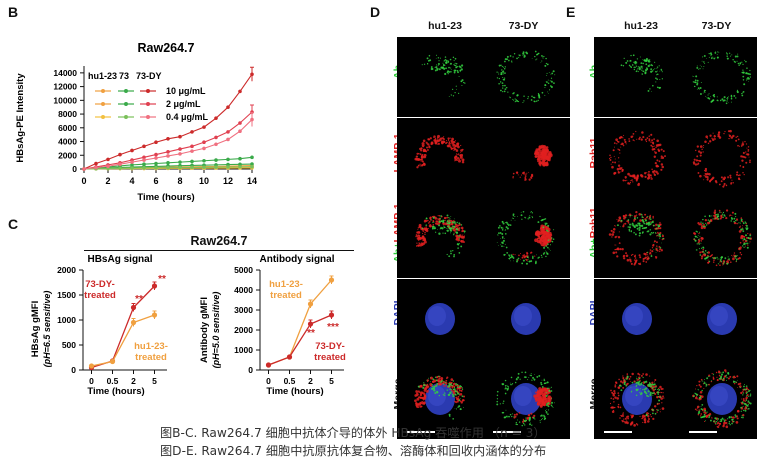 The image size is (757, 462). Describe the element at coordinates (13, 224) in the screenshot. I see `panel-letter-c: C` at that location.